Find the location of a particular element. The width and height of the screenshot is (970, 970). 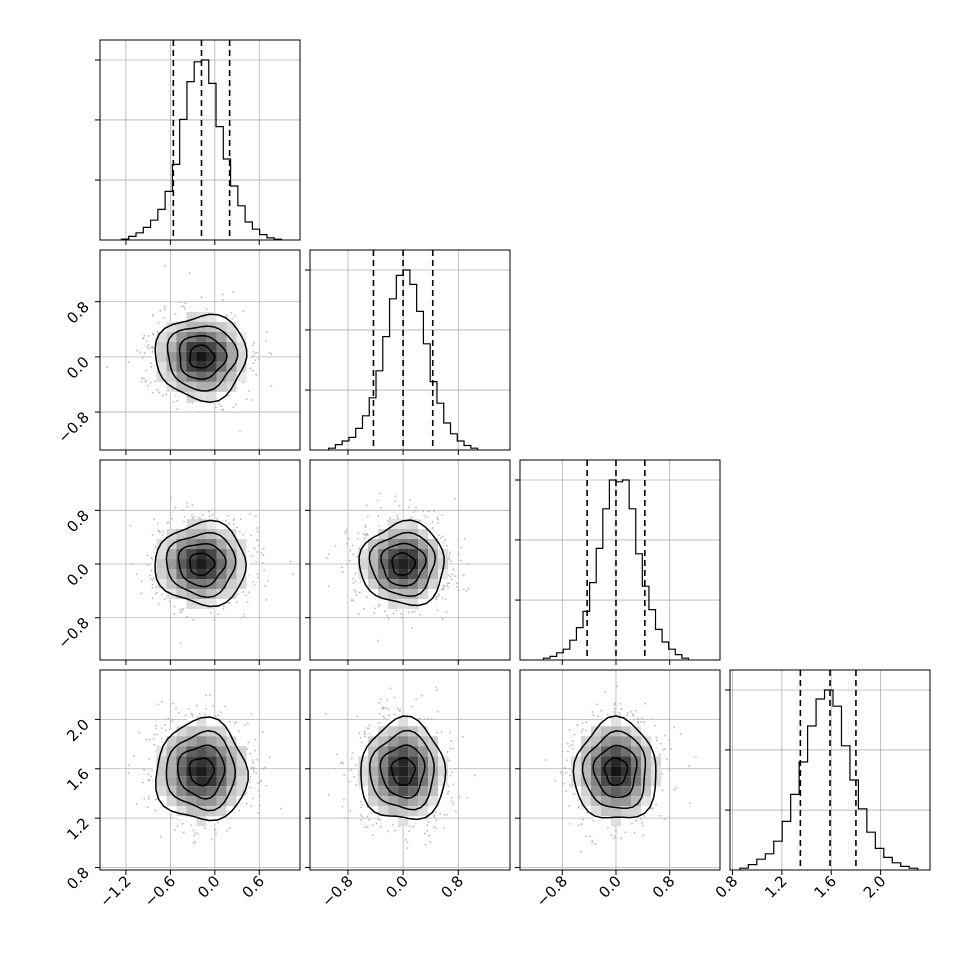

panel-frame is located at coordinates (200, 140).